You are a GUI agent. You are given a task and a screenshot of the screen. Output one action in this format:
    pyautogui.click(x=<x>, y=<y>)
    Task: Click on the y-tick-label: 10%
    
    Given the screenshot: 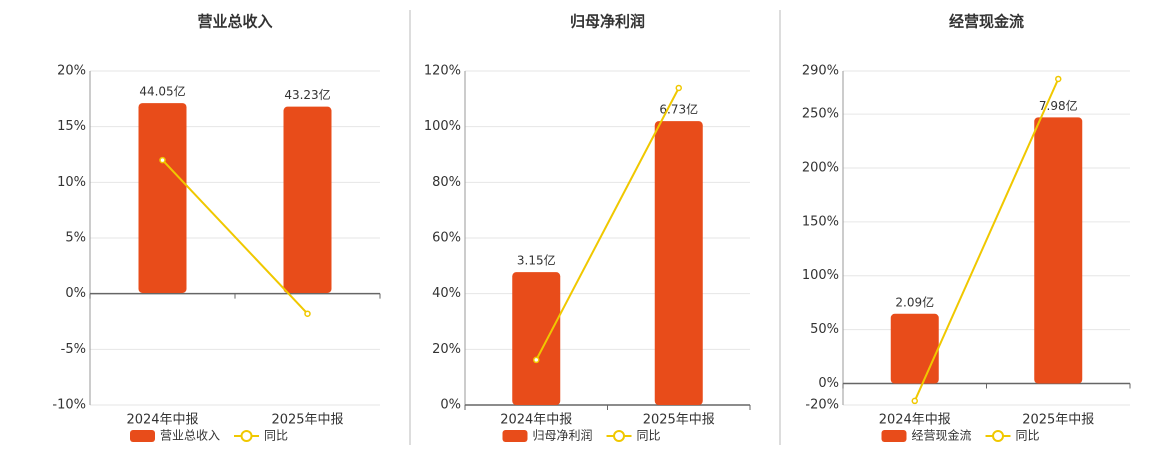 What is the action you would take?
    pyautogui.click(x=71, y=182)
    